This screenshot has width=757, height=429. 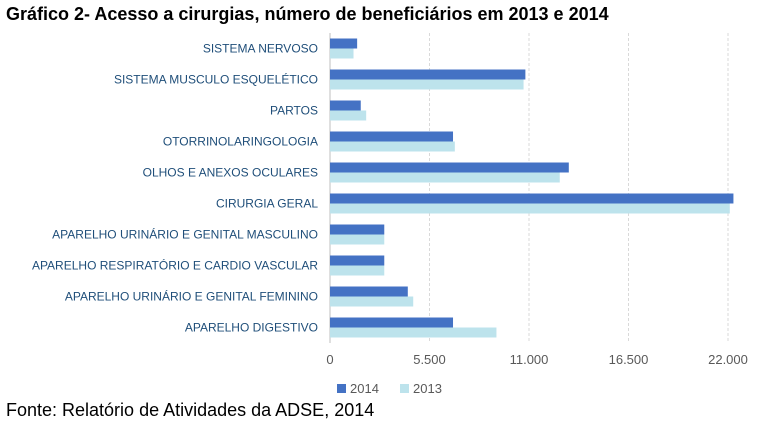 What do you see at coordinates (329, 359) in the screenshot?
I see `x-tick-label: 0` at bounding box center [329, 359].